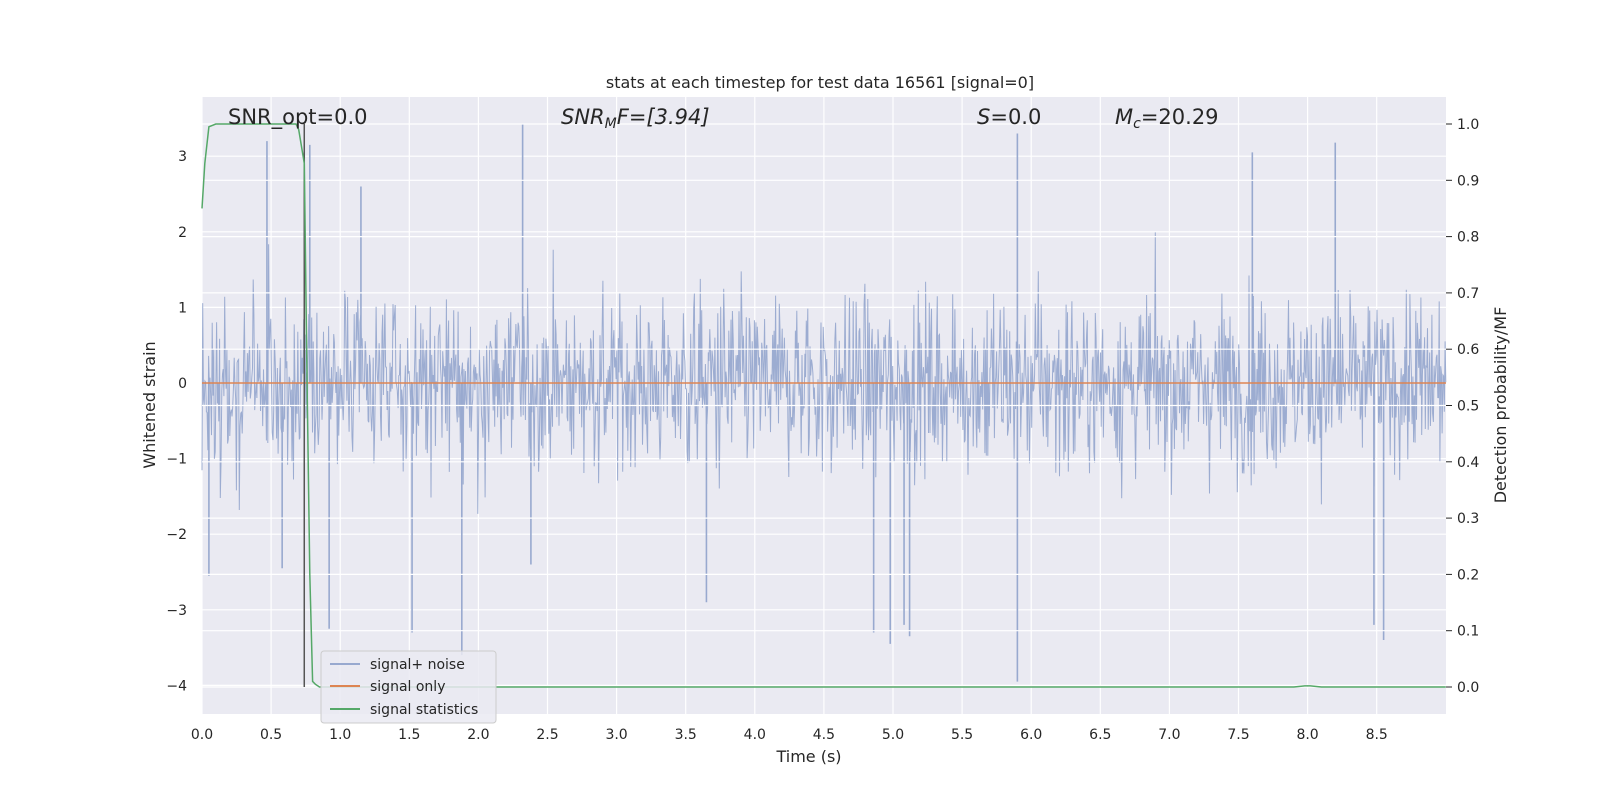 The height and width of the screenshot is (800, 1600). What do you see at coordinates (547, 735) in the screenshot?
I see `x-tick-label: 2.5` at bounding box center [547, 735].